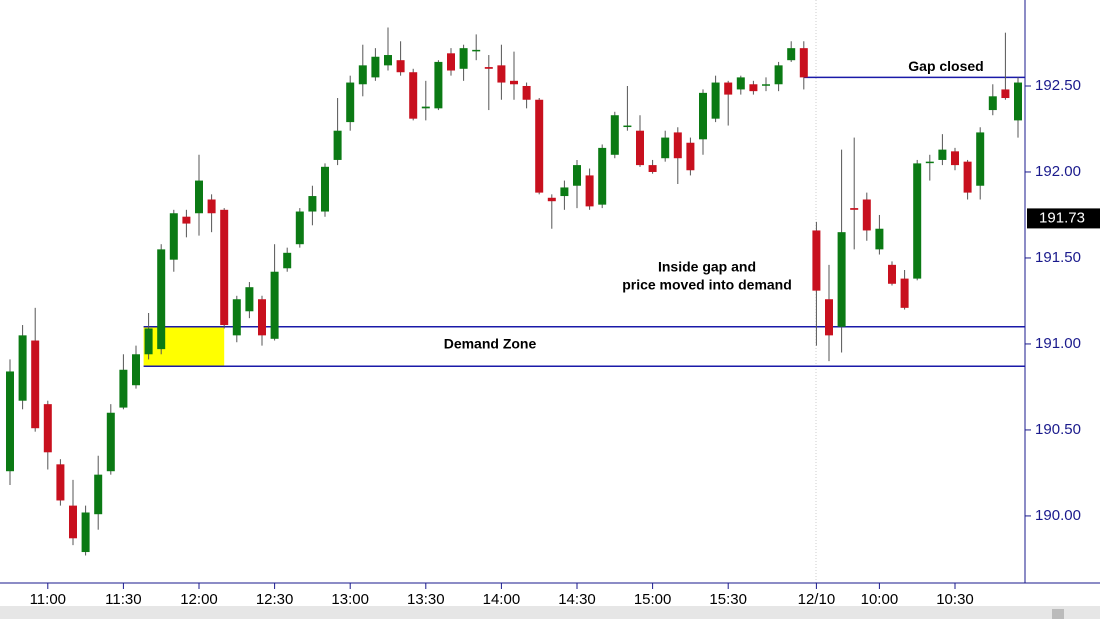 The image size is (1100, 619). Describe the element at coordinates (550, 612) in the screenshot. I see `scrollbar` at that location.